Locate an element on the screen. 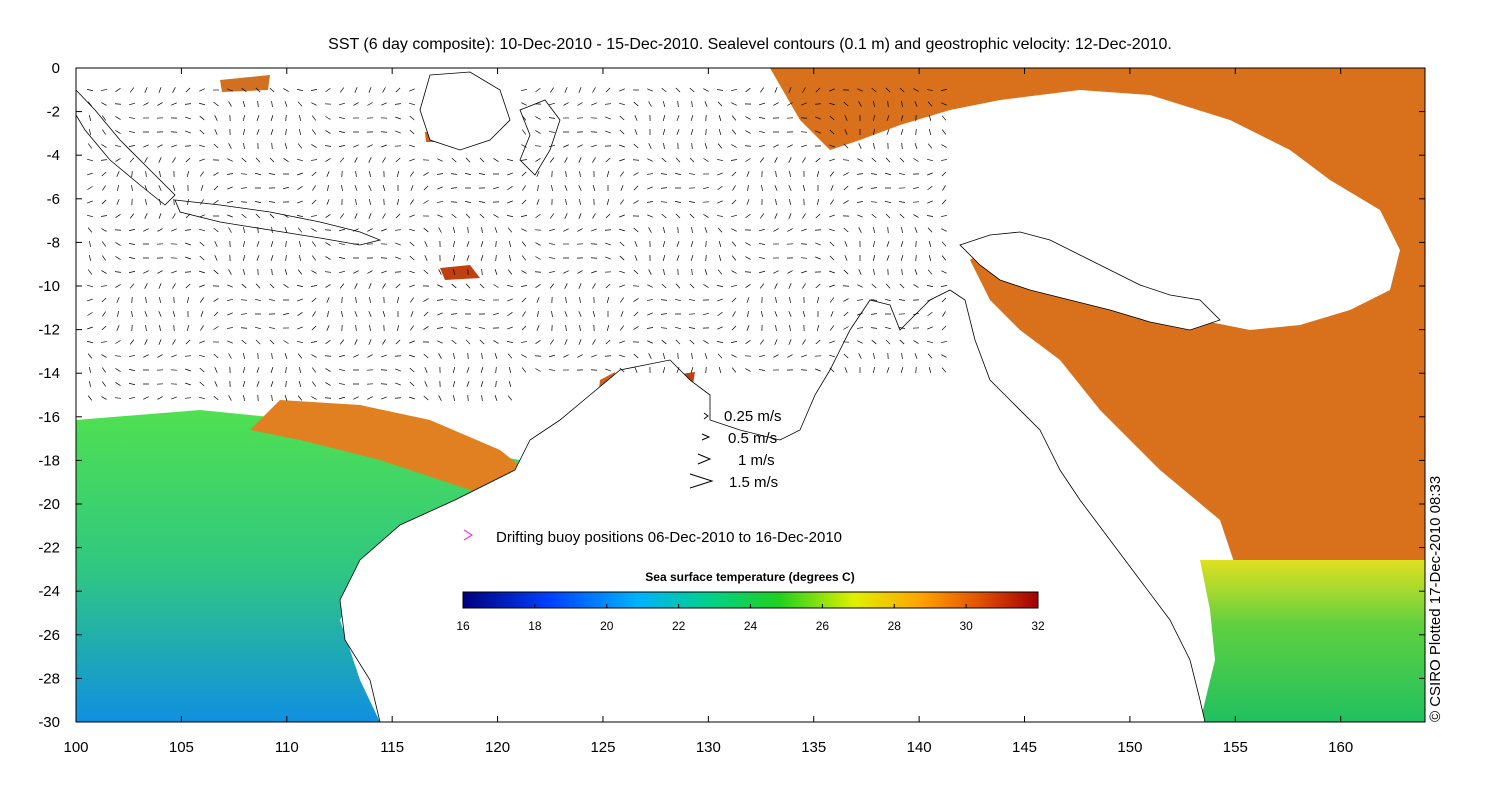 The image size is (1500, 790). colorbar-tick-label: 18 is located at coordinates (535, 626).